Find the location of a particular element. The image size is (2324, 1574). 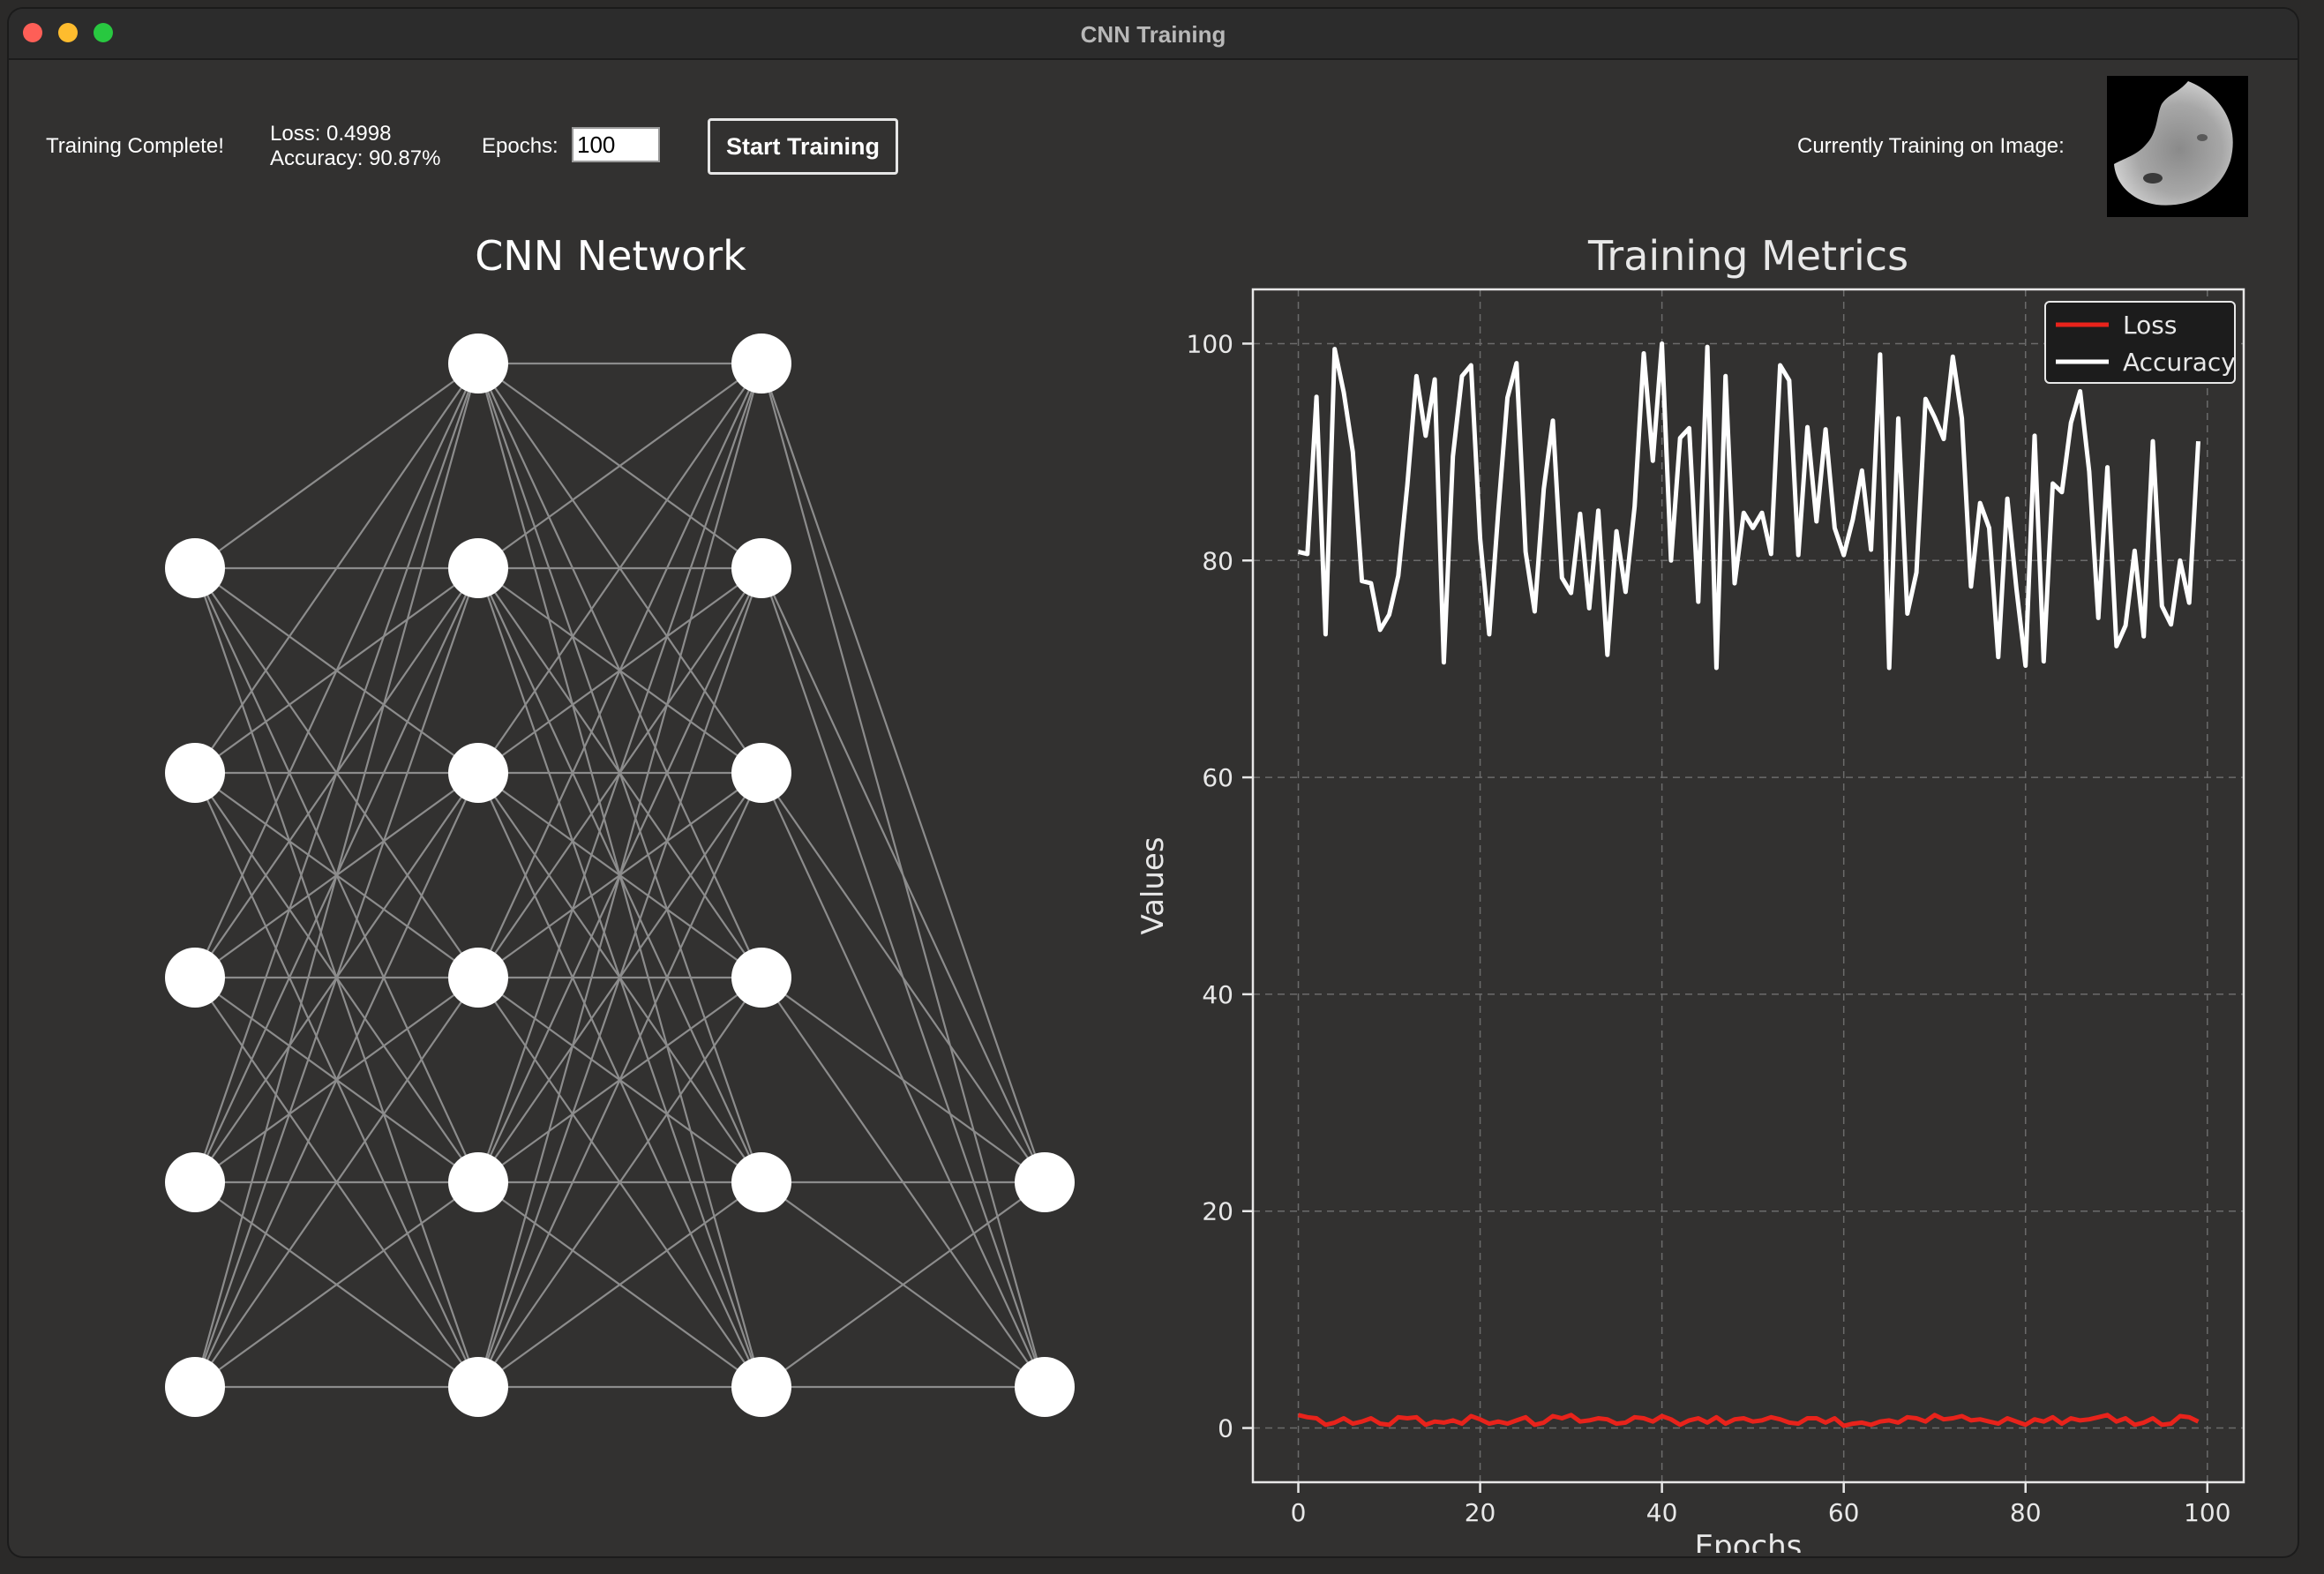

x-tick-label: 20 is located at coordinates (1480, 1512).